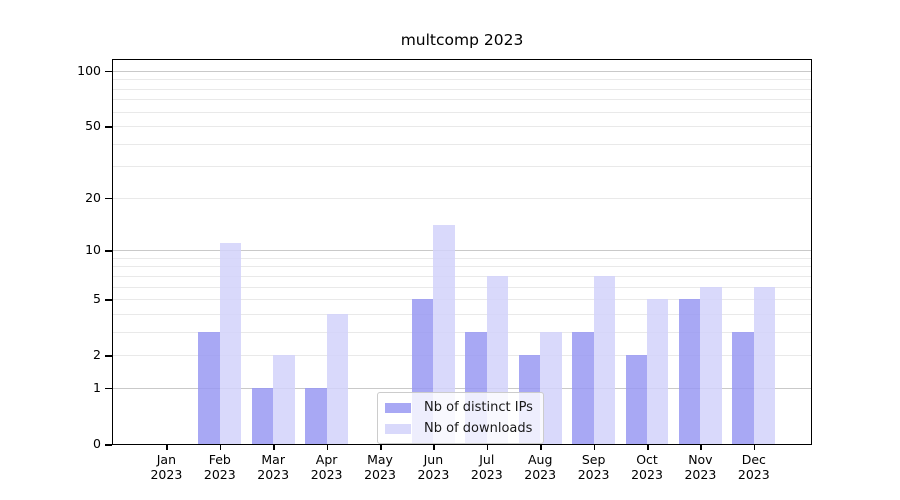  What do you see at coordinates (97, 355) in the screenshot?
I see `y-tick-label: 2` at bounding box center [97, 355].